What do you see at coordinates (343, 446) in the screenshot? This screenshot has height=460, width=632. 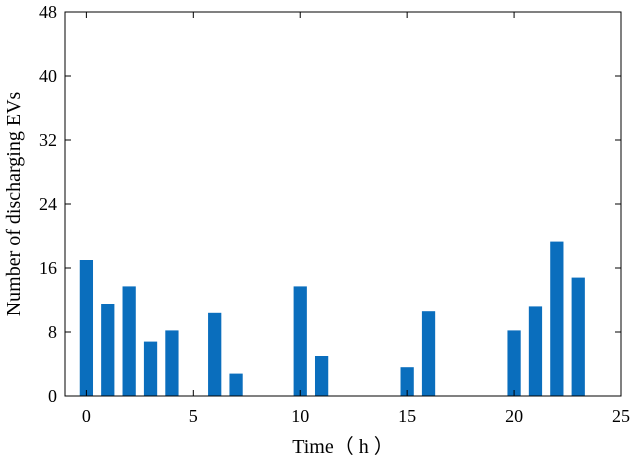 I see `x-axis-title: Time（ h ）` at bounding box center [343, 446].